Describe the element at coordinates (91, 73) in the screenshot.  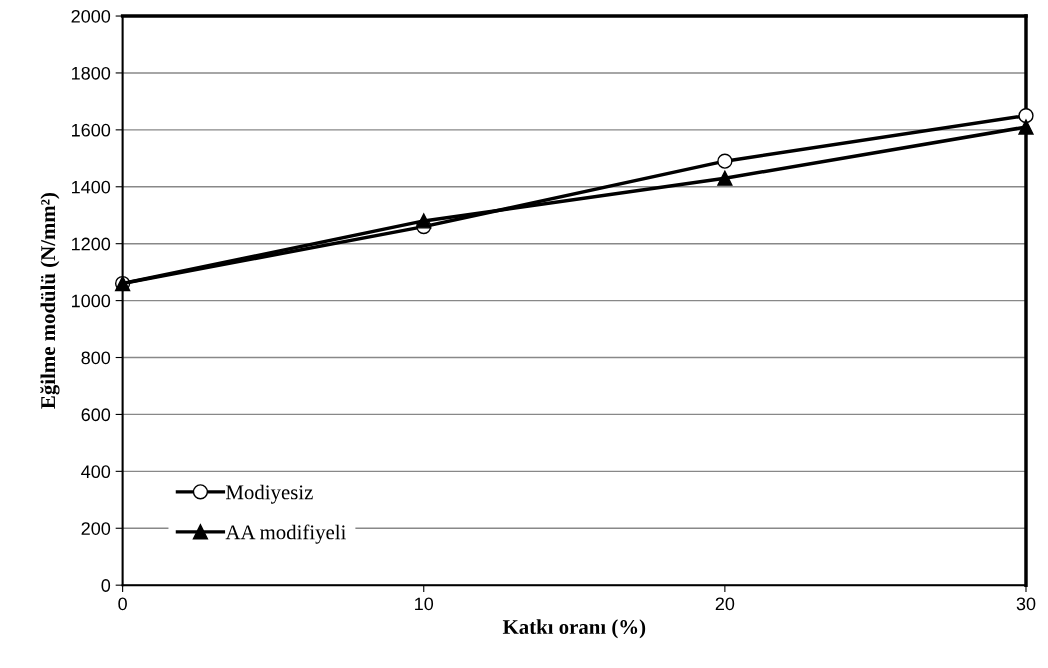
I see `y-tick-label: 1800` at that location.